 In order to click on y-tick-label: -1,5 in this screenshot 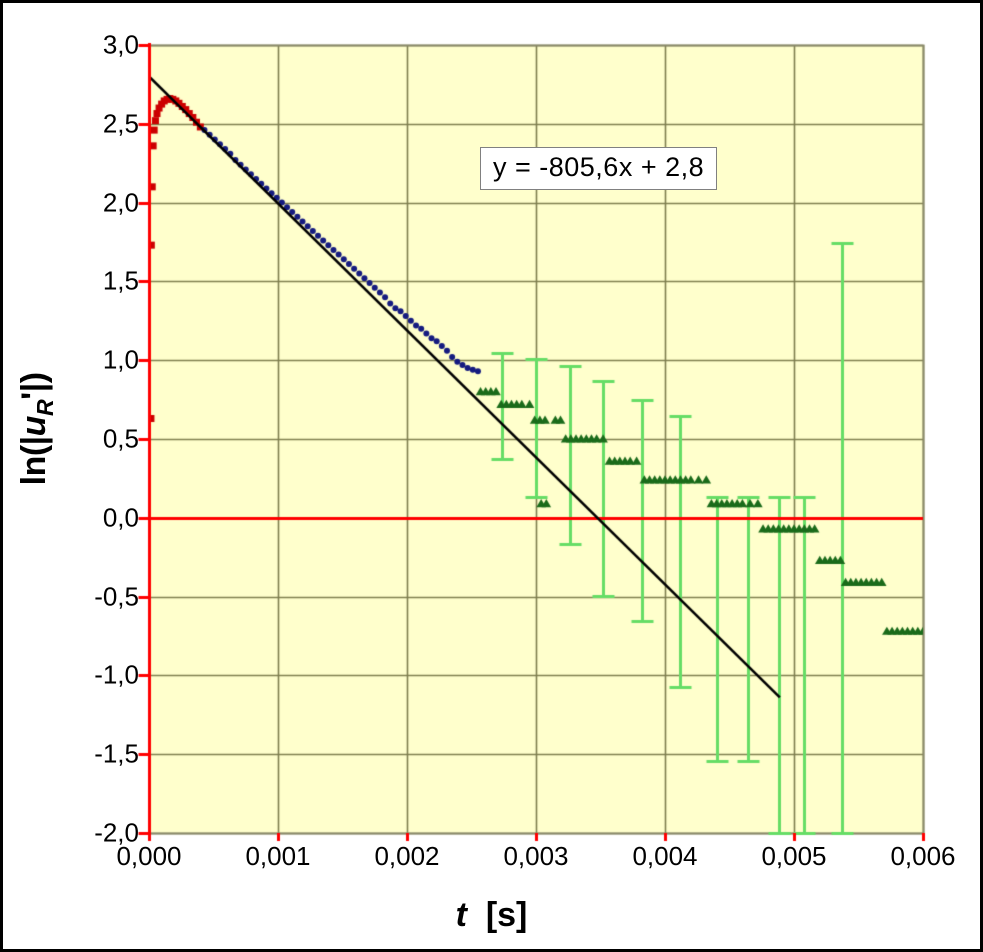, I will do `click(116, 753)`.